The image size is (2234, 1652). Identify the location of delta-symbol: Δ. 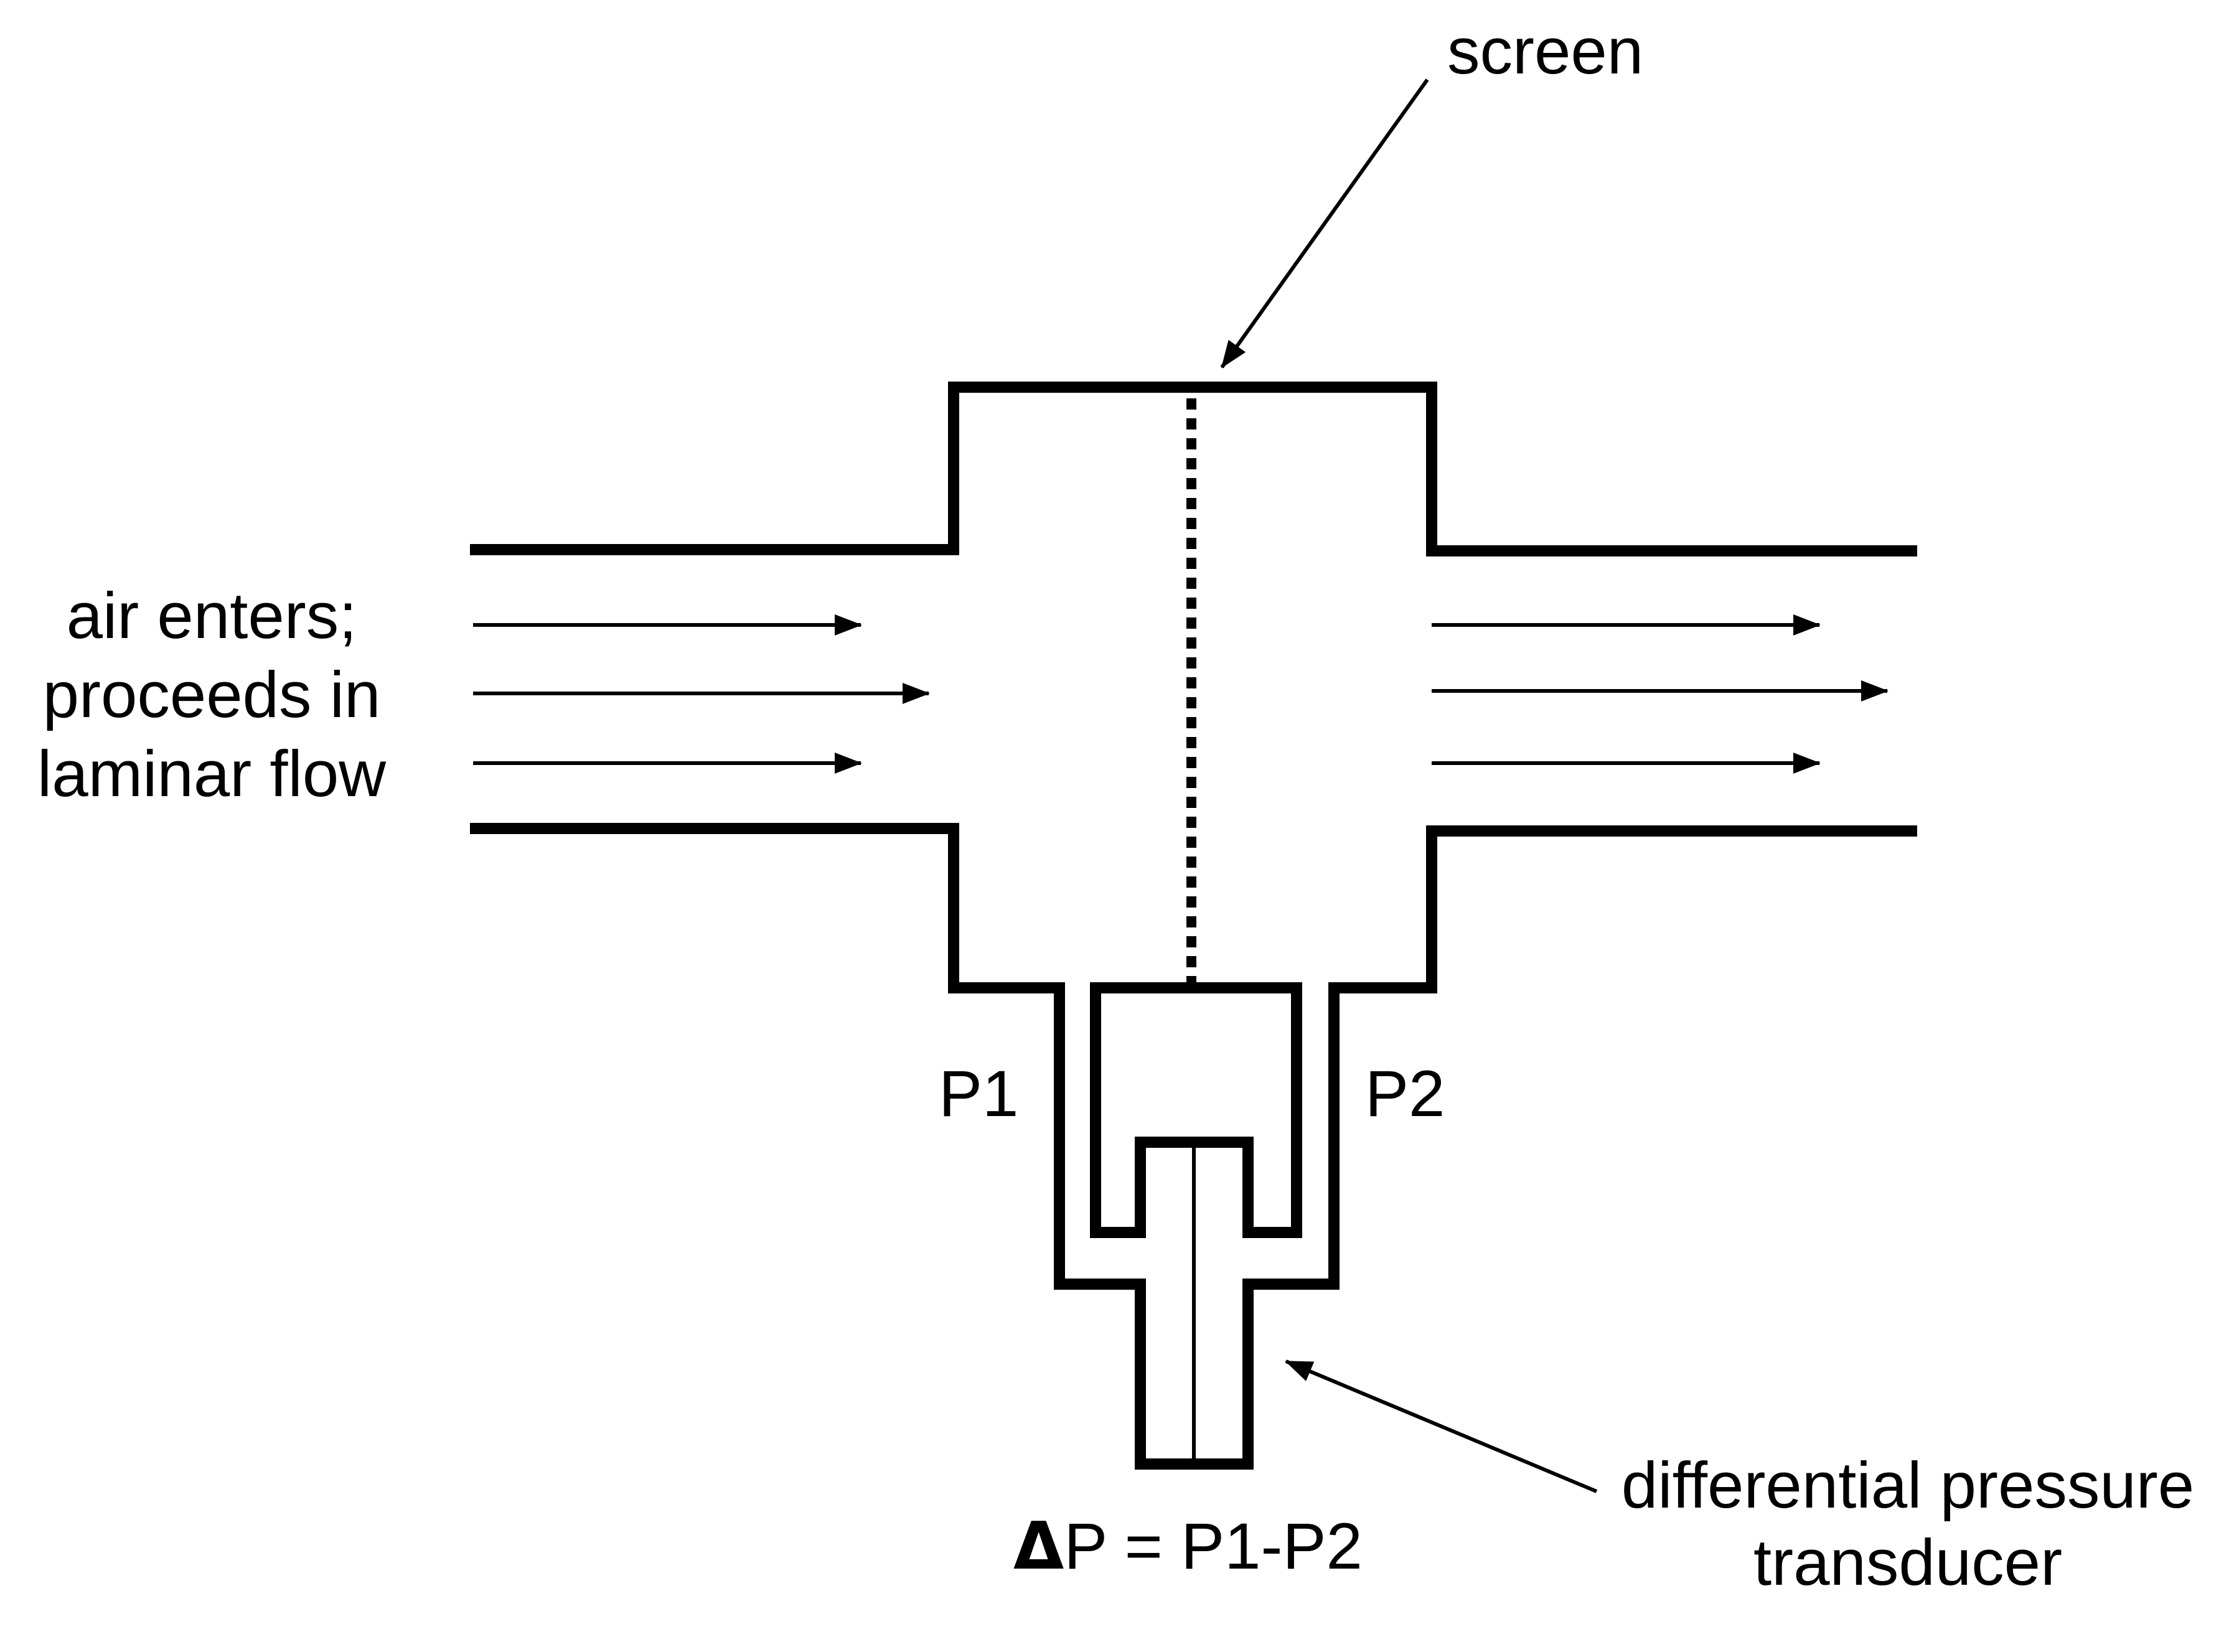
(1038, 1546).